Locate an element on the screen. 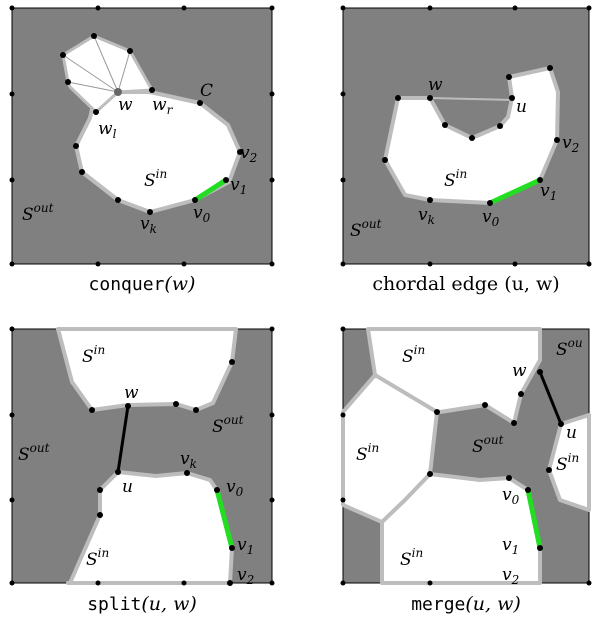 The height and width of the screenshot is (619, 594). inside-region-right is located at coordinates (569, 462).